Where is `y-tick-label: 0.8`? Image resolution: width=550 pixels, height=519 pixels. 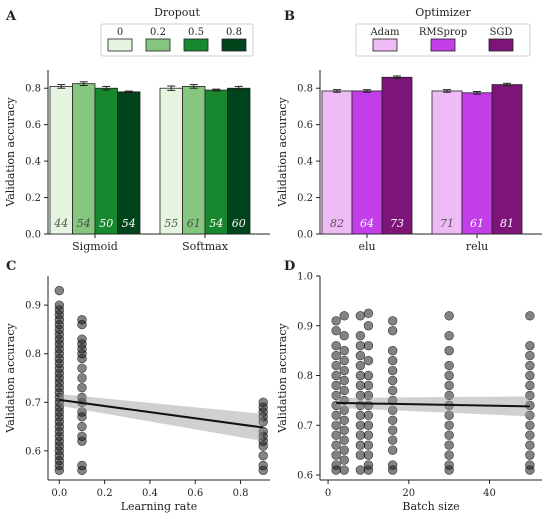 y-tick-label: 0.8 is located at coordinates (305, 376).